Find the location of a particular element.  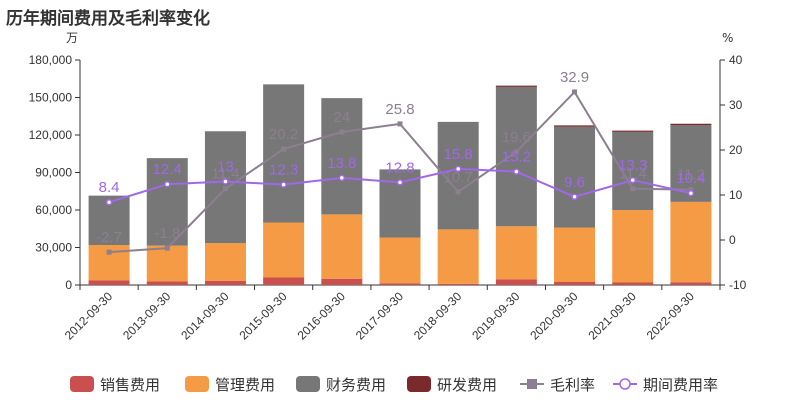

expense-rate-label: 10.4 is located at coordinates (690, 178).